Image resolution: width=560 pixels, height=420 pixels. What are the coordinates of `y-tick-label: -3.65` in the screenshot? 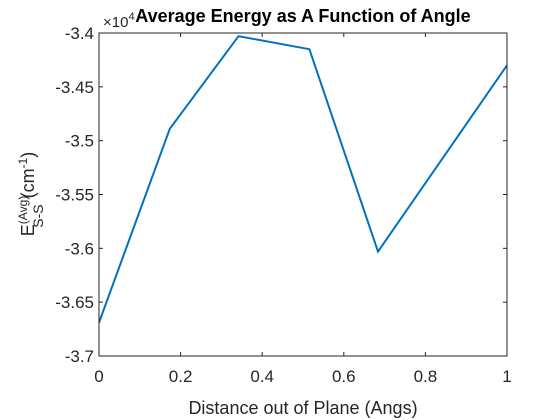 It's located at (74, 302).